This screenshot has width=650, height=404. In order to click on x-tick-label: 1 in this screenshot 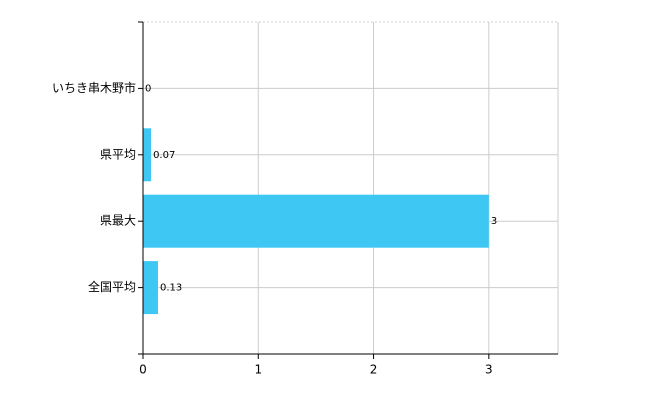, I will do `click(258, 370)`.